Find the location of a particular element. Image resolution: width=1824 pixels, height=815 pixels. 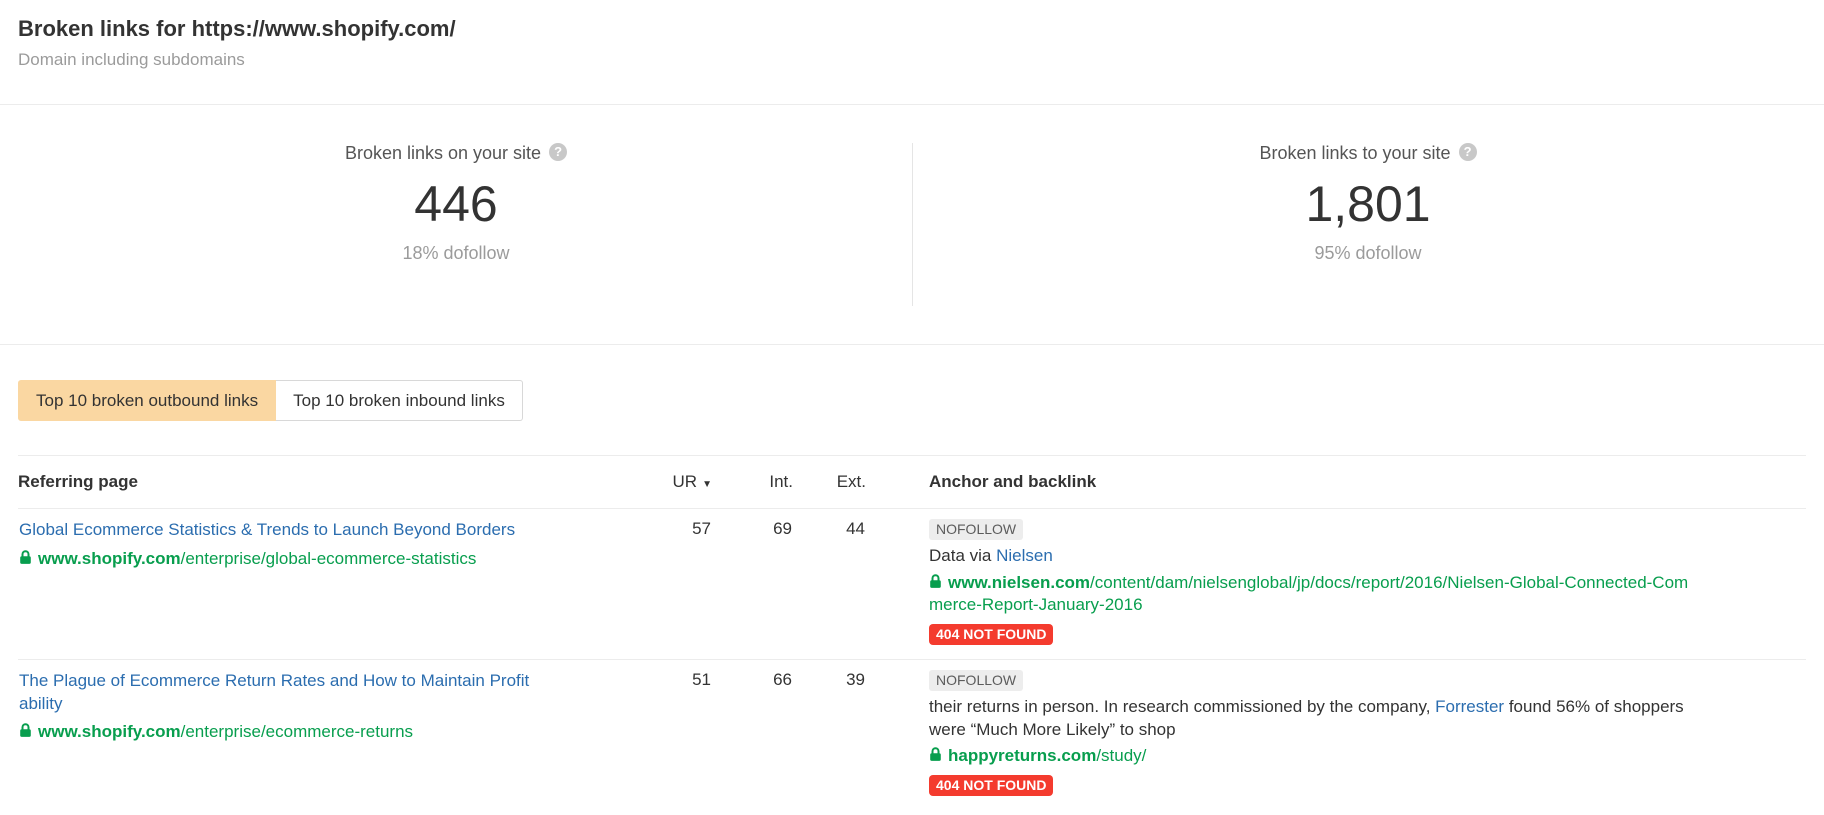

ur-value: 51 is located at coordinates (701, 680).